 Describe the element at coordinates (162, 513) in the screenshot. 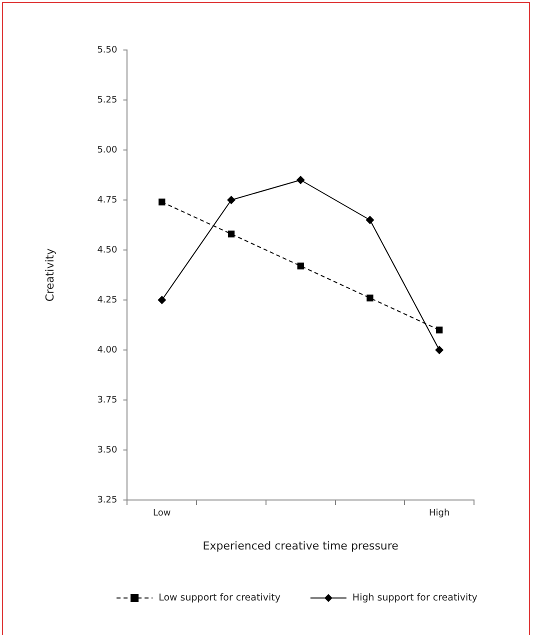

I see `x-tick-label: Low` at that location.